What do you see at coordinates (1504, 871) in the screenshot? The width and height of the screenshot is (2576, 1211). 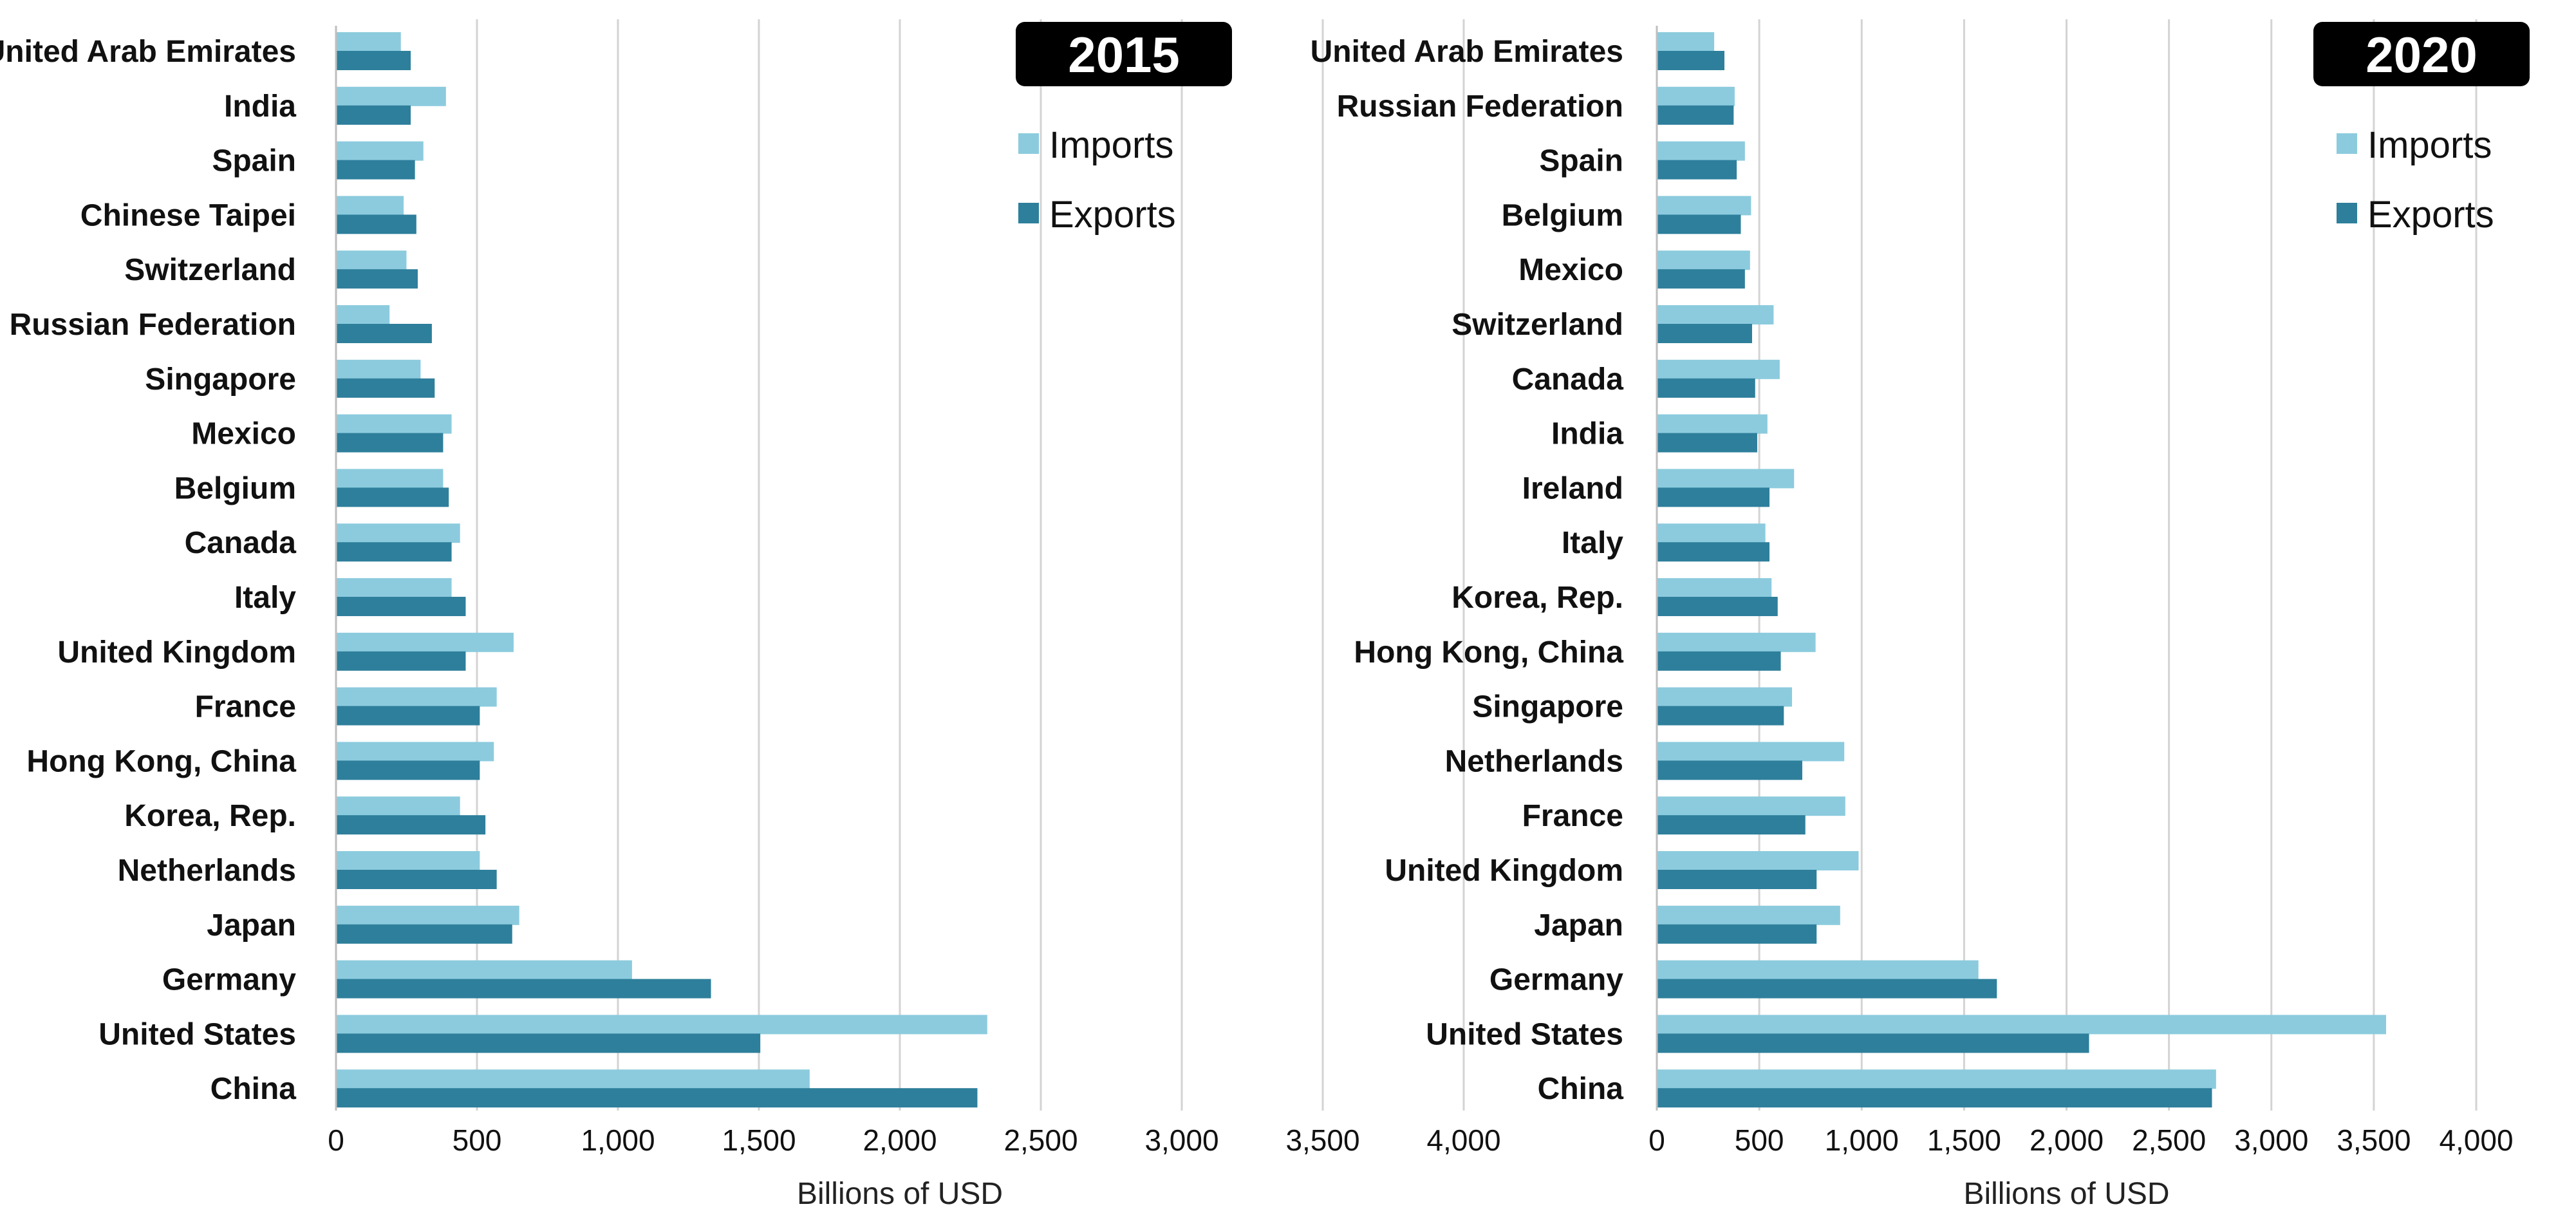 I see `category-label: United Kingdom` at bounding box center [1504, 871].